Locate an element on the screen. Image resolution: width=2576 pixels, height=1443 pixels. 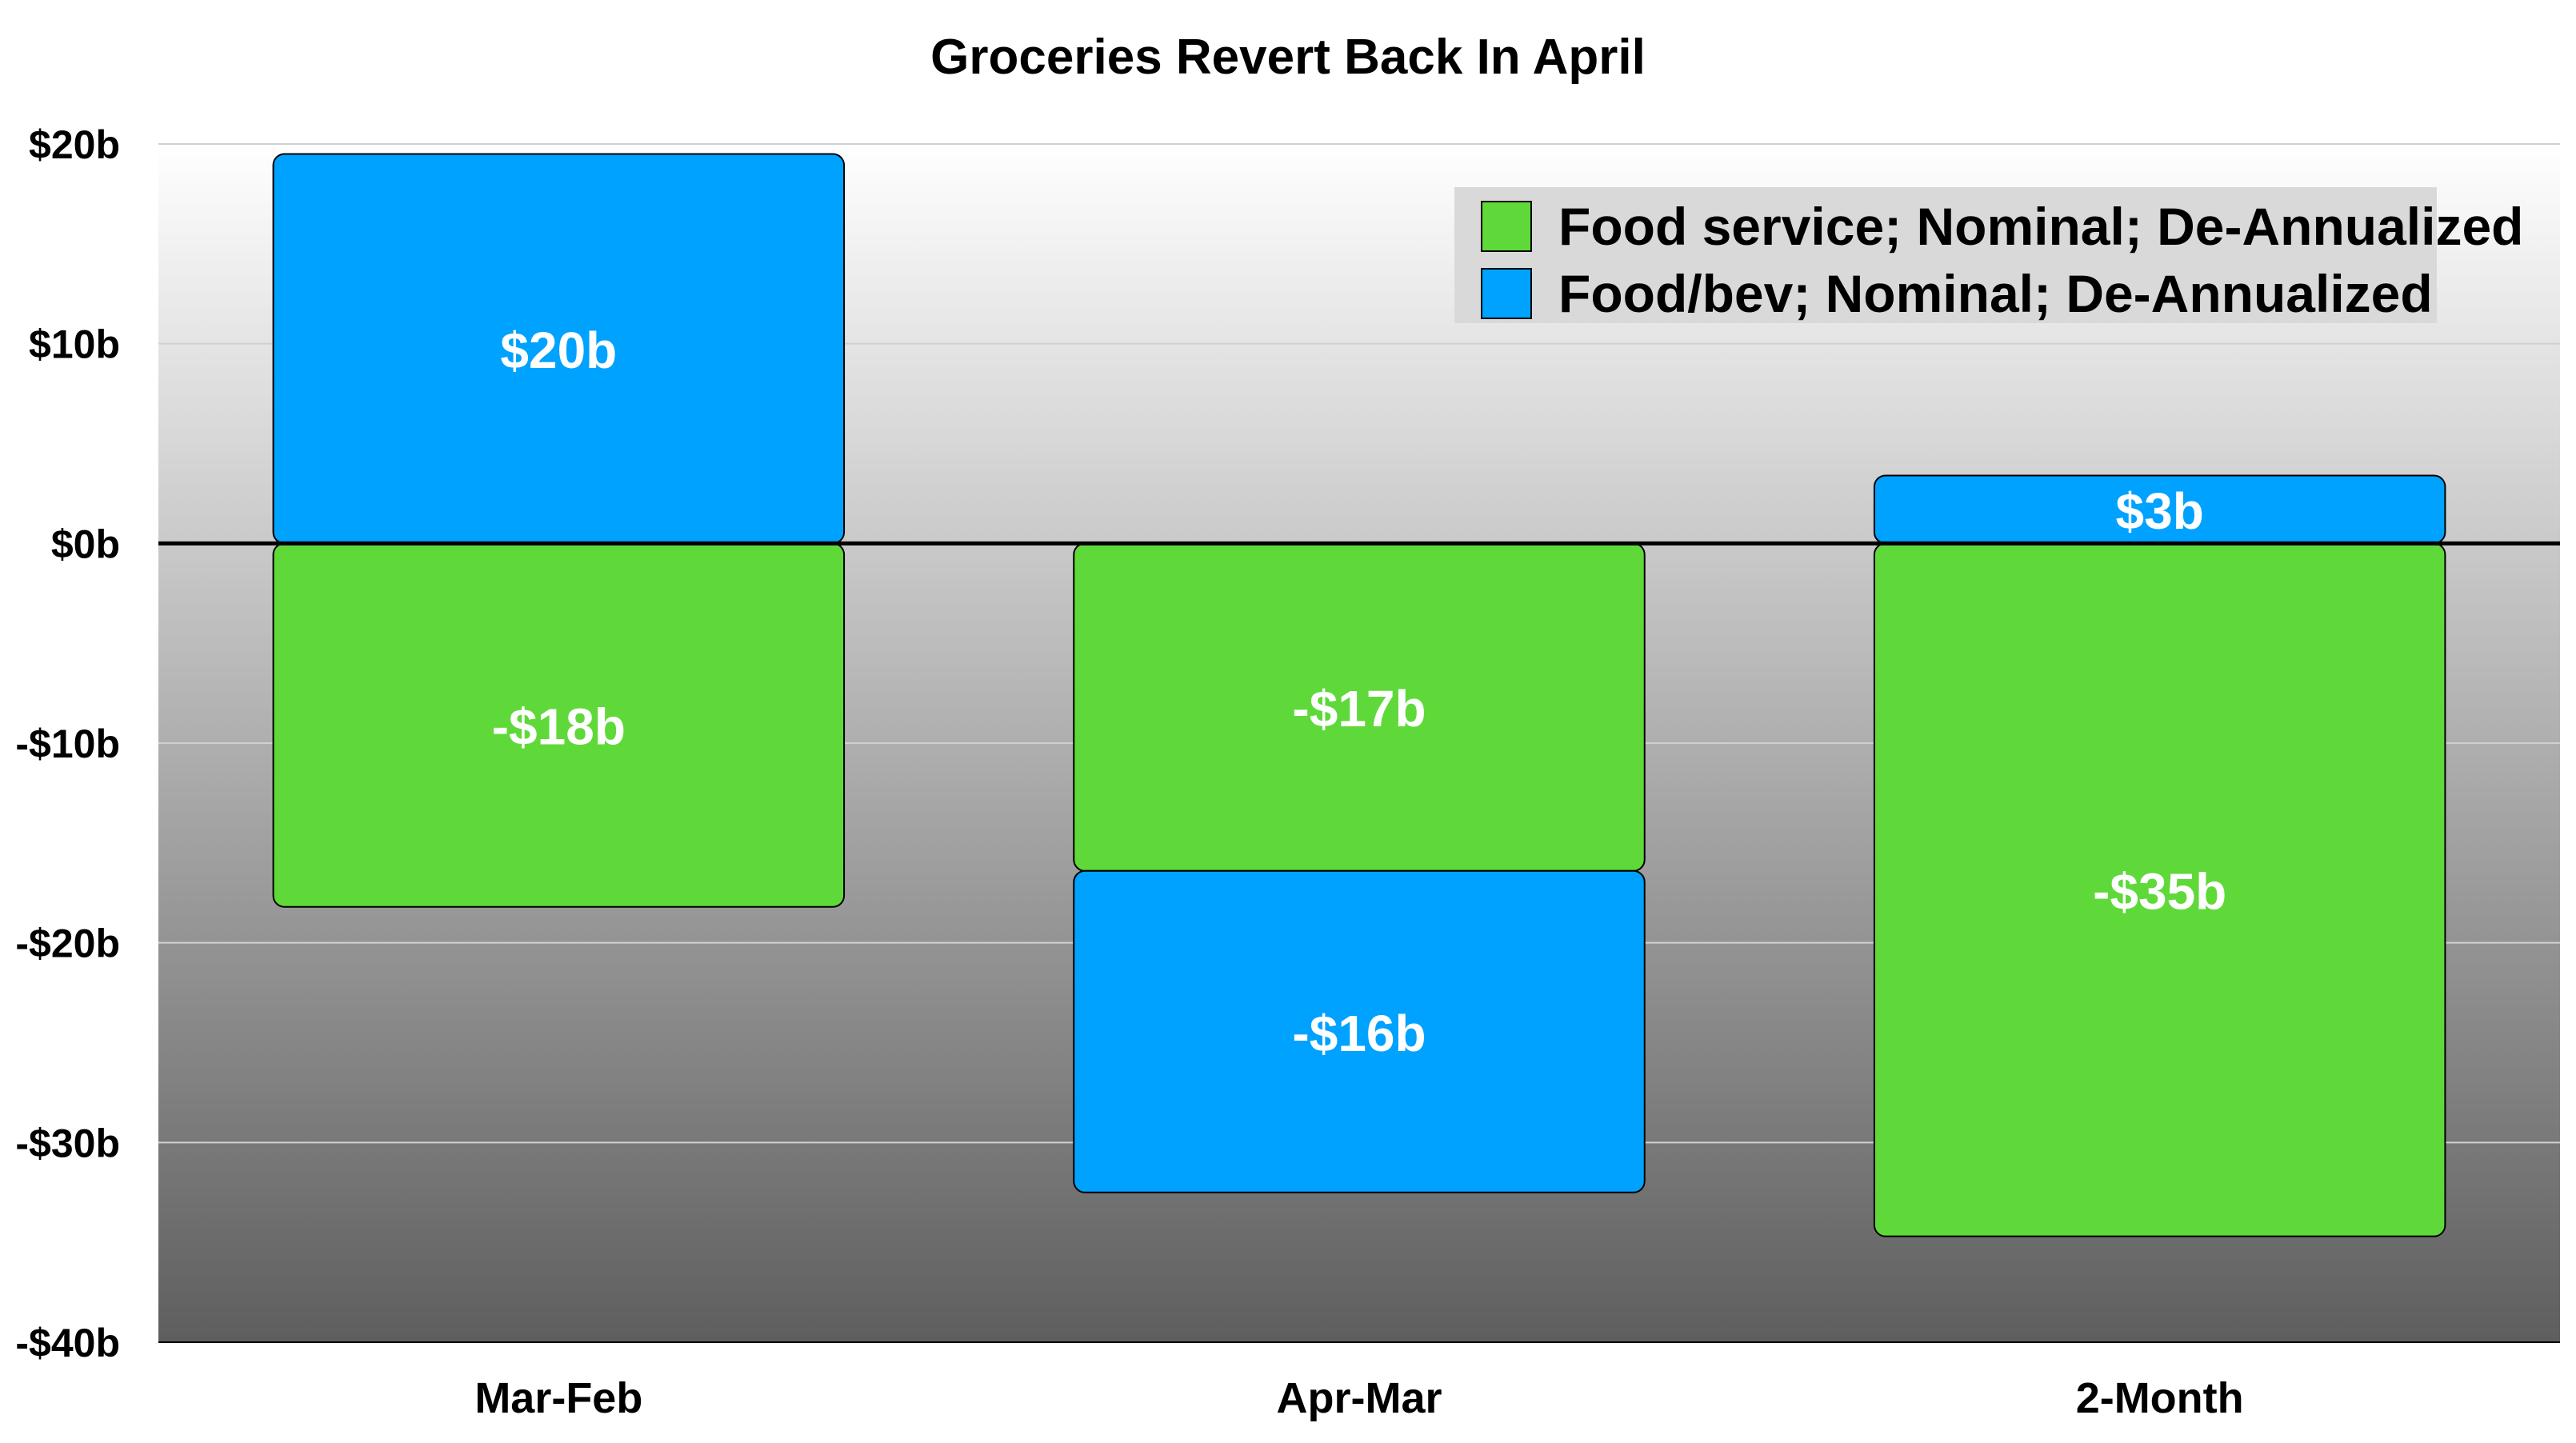
x-axis-categories: Mar-Feb Apr-Mar 2-Month is located at coordinates (1358, 1398).